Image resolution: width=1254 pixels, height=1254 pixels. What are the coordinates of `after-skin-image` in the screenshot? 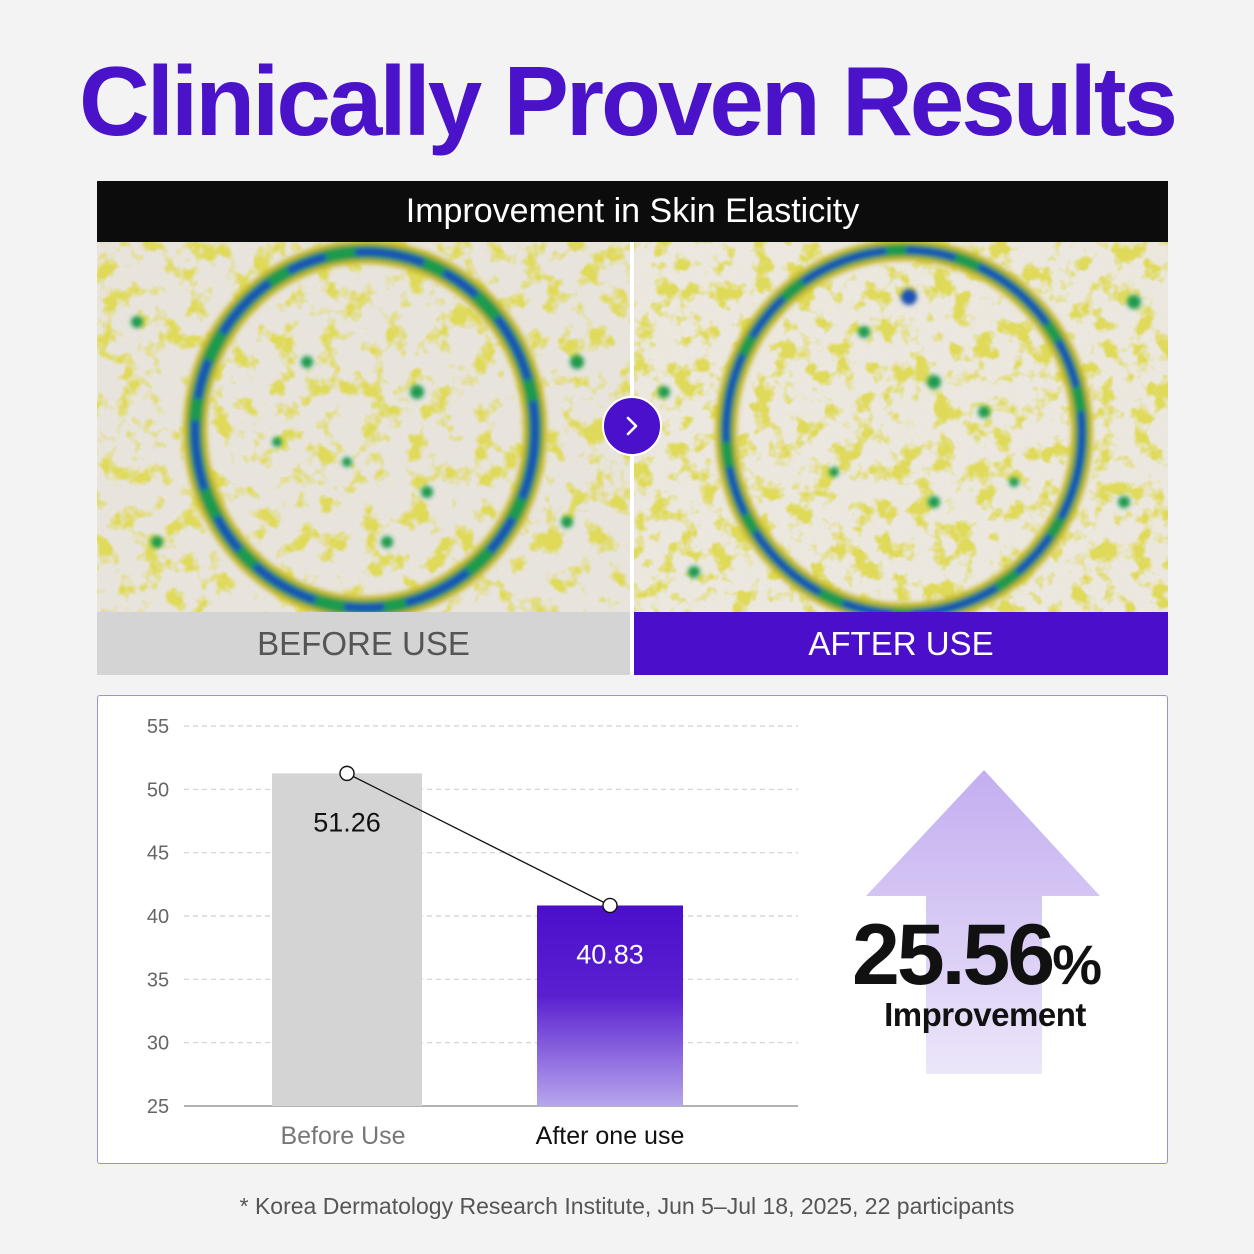 It's located at (901, 427).